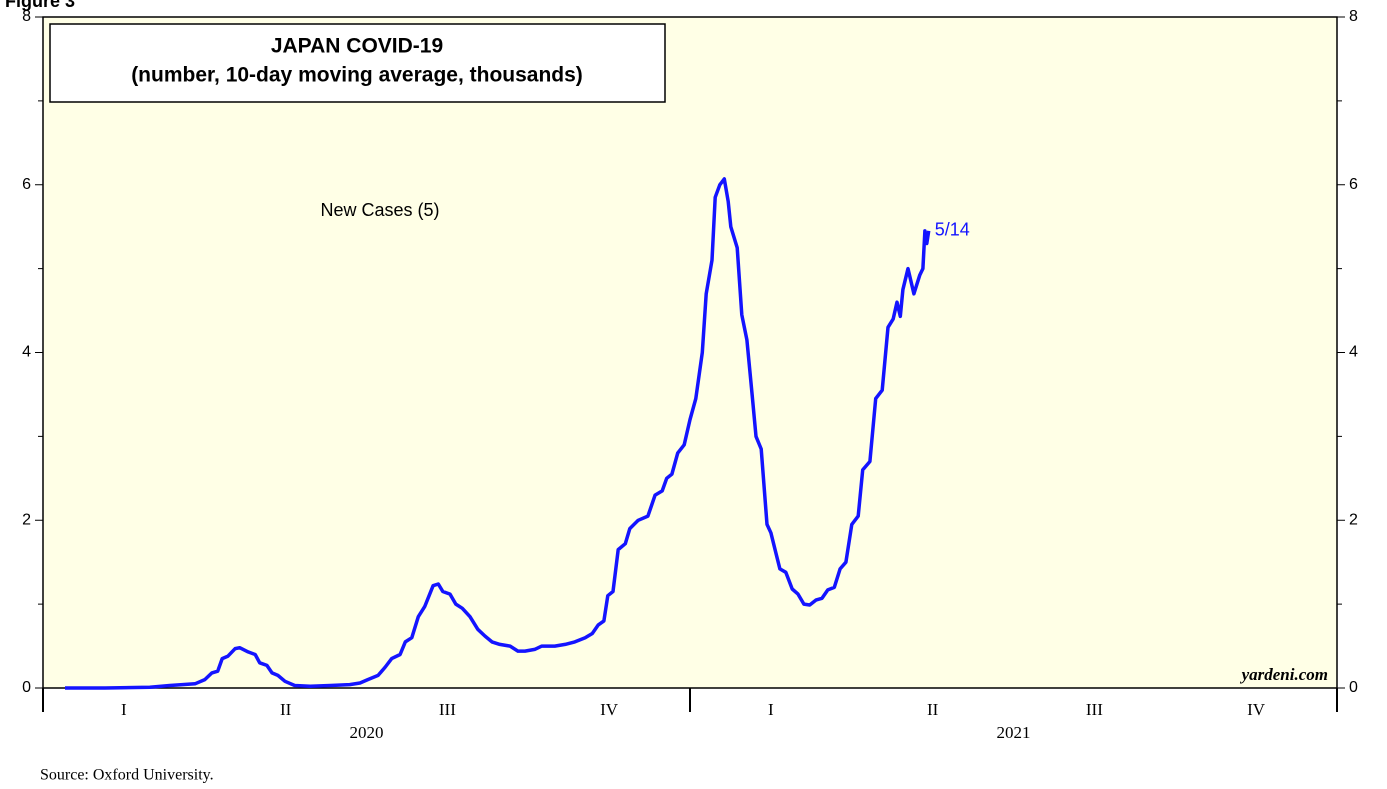 This screenshot has height=789, width=1387. Describe the element at coordinates (1353, 687) in the screenshot. I see `y2-tick-label: 0` at that location.